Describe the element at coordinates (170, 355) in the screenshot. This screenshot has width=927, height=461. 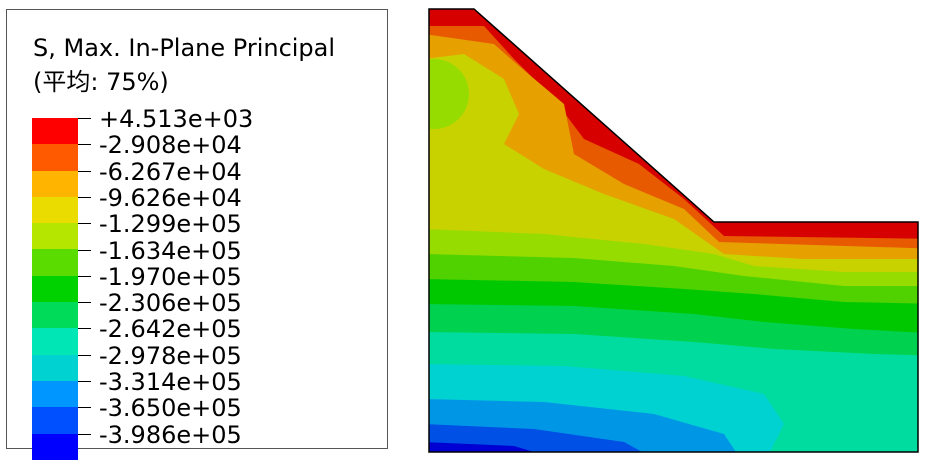
I see `legend-label: -2.978e+05` at that location.